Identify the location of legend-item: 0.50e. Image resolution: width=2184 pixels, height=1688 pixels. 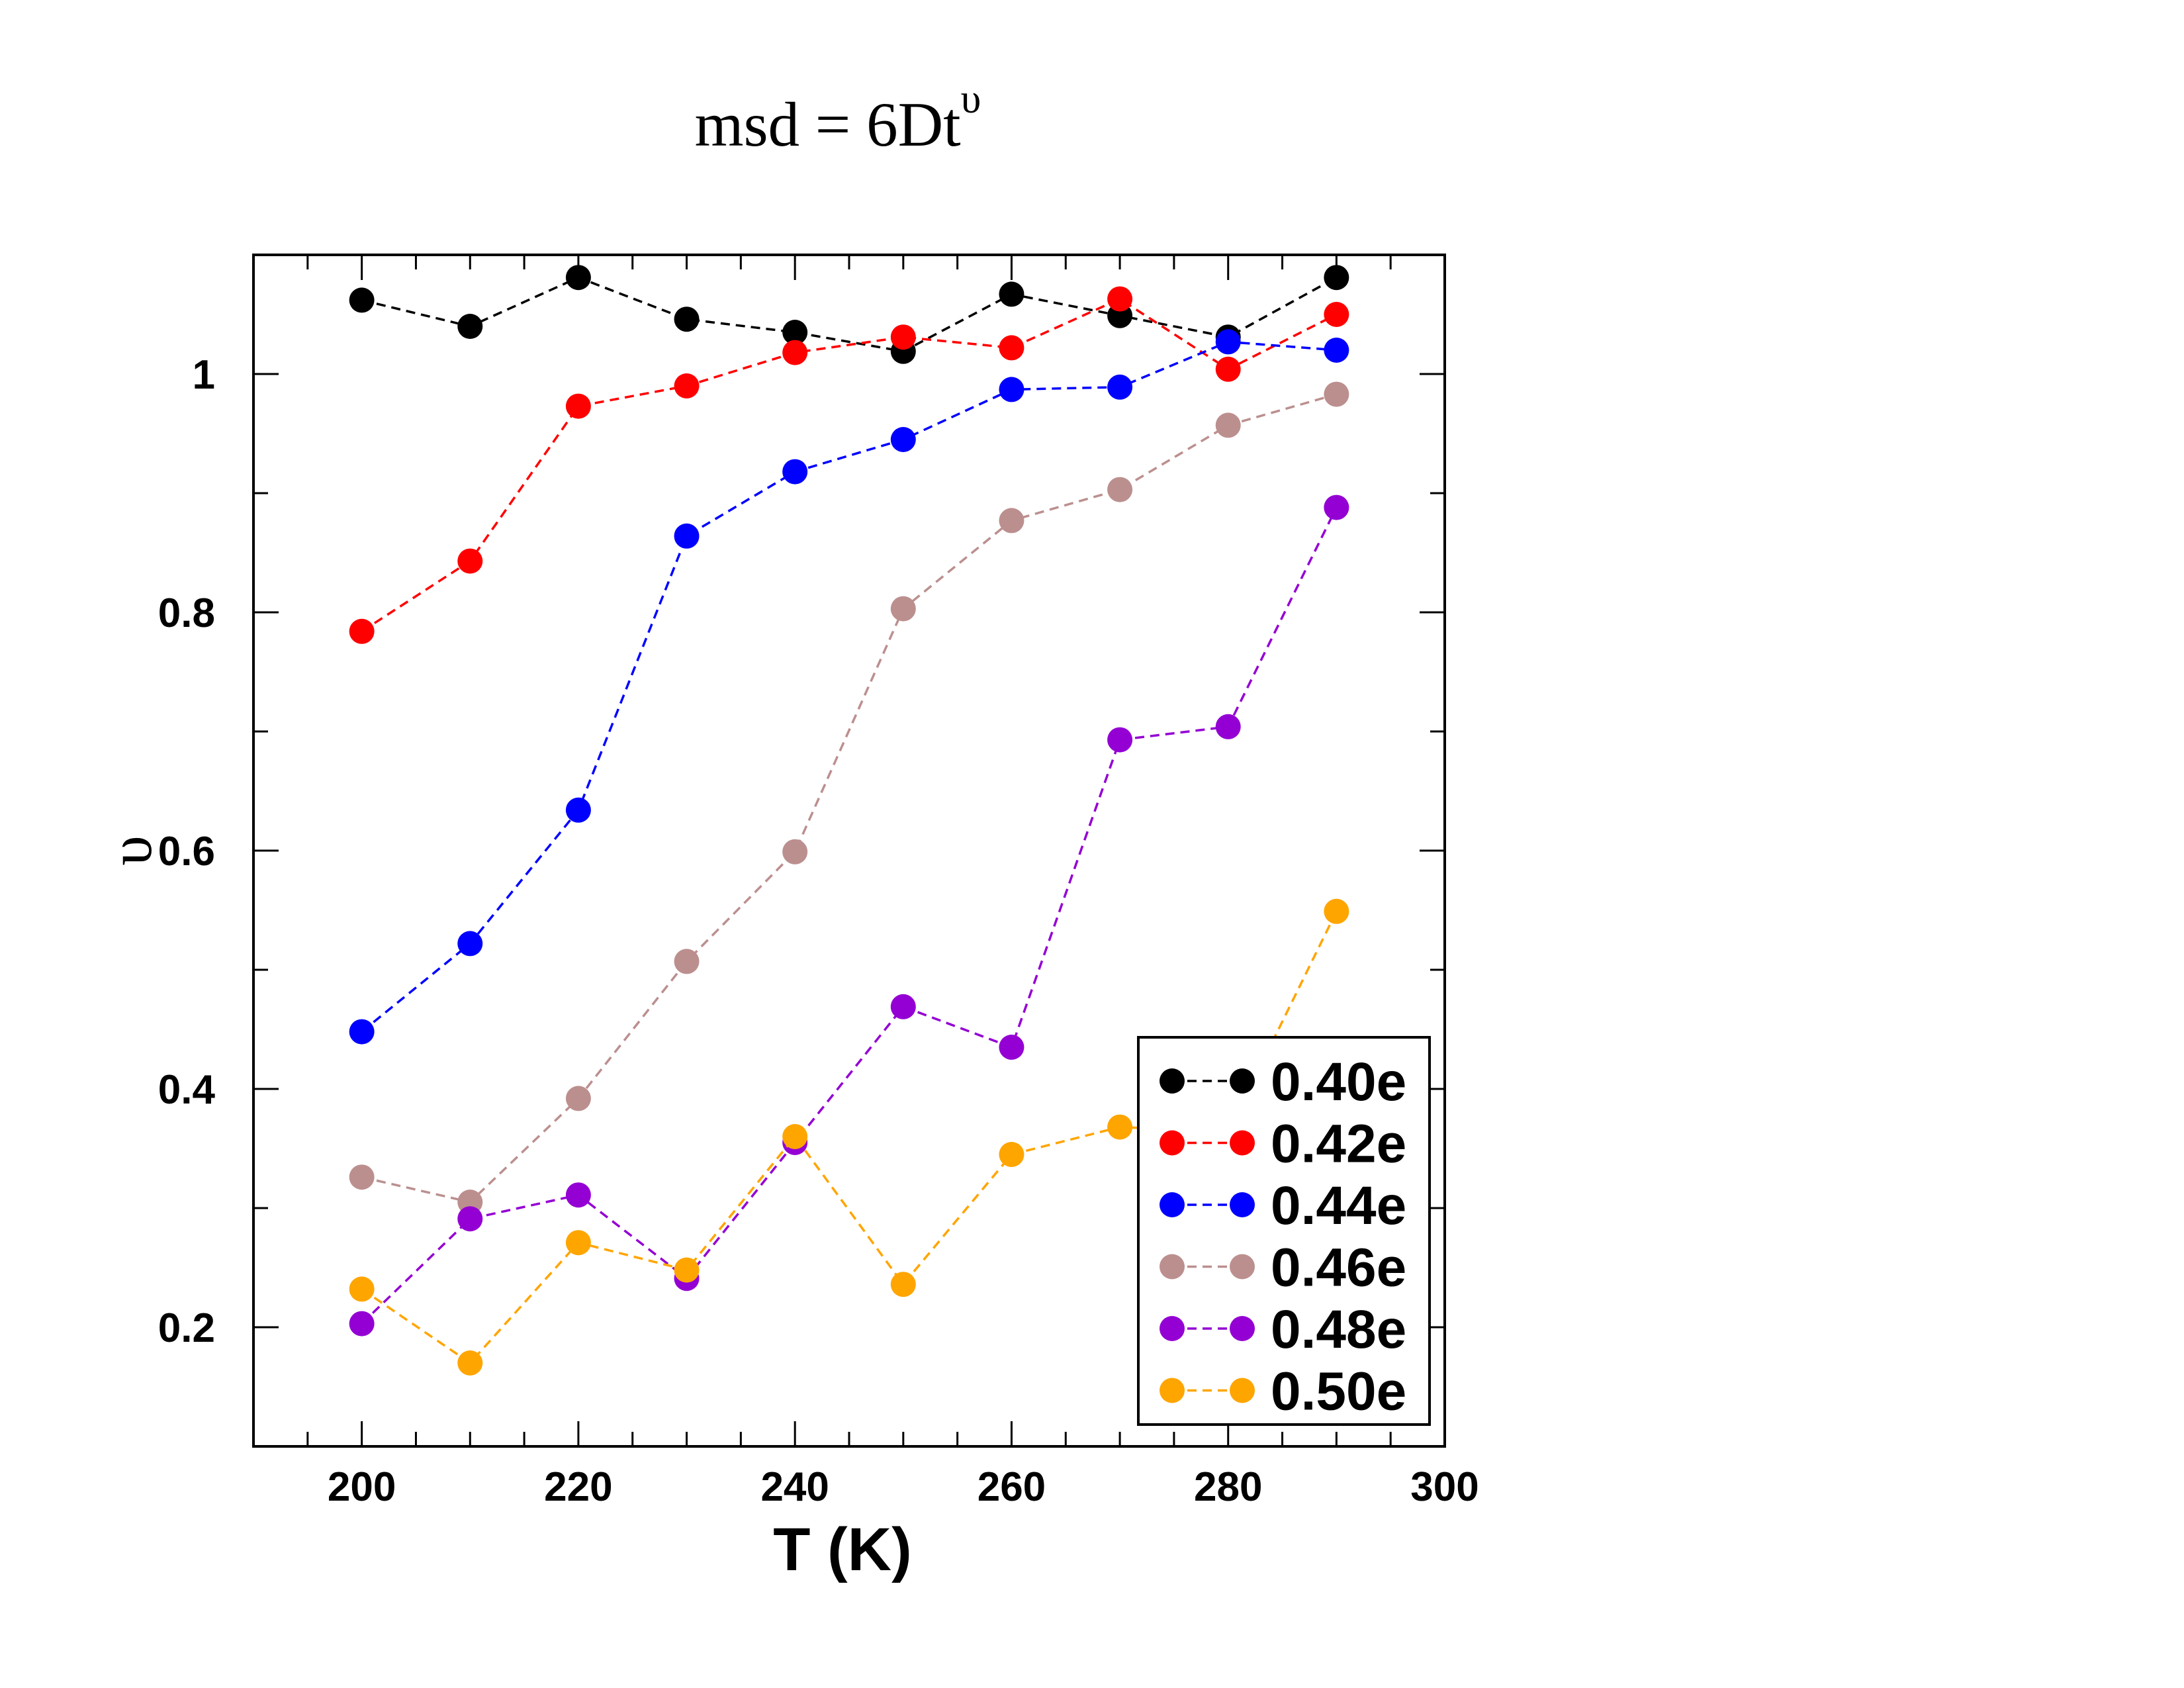
(1283, 1392).